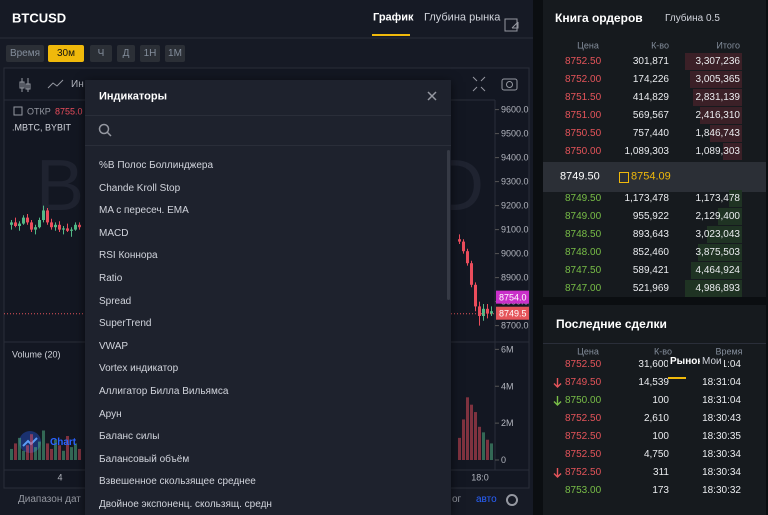 The width and height of the screenshot is (768, 515). I want to click on indicator-item: VWAP, so click(114, 346).